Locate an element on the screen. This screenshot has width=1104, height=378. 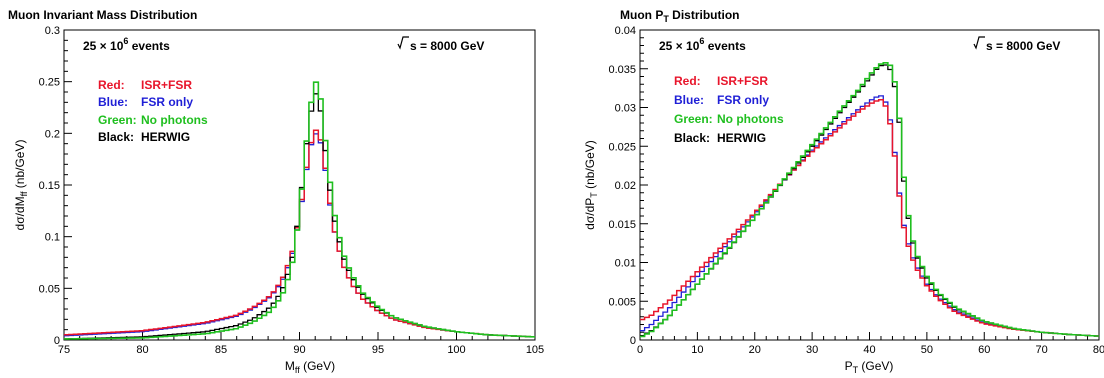
pt-x-tick-label: 60 is located at coordinates (984, 350).